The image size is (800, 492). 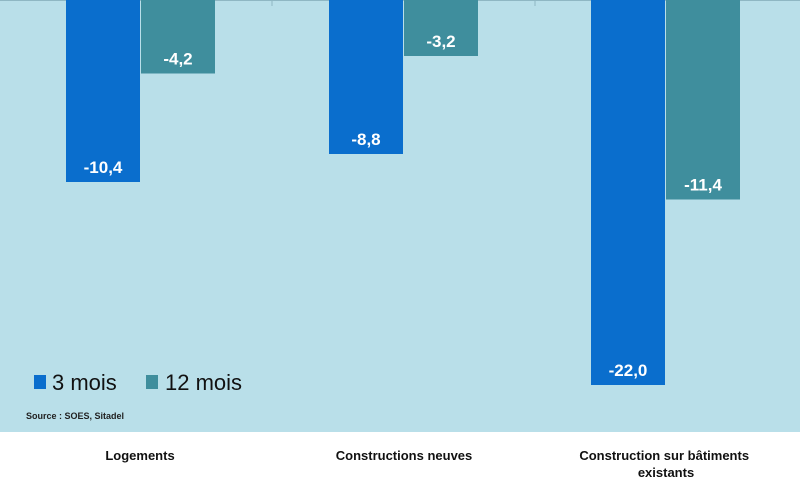 I want to click on source-note: Source : SOES, Sitadel, so click(x=75, y=416).